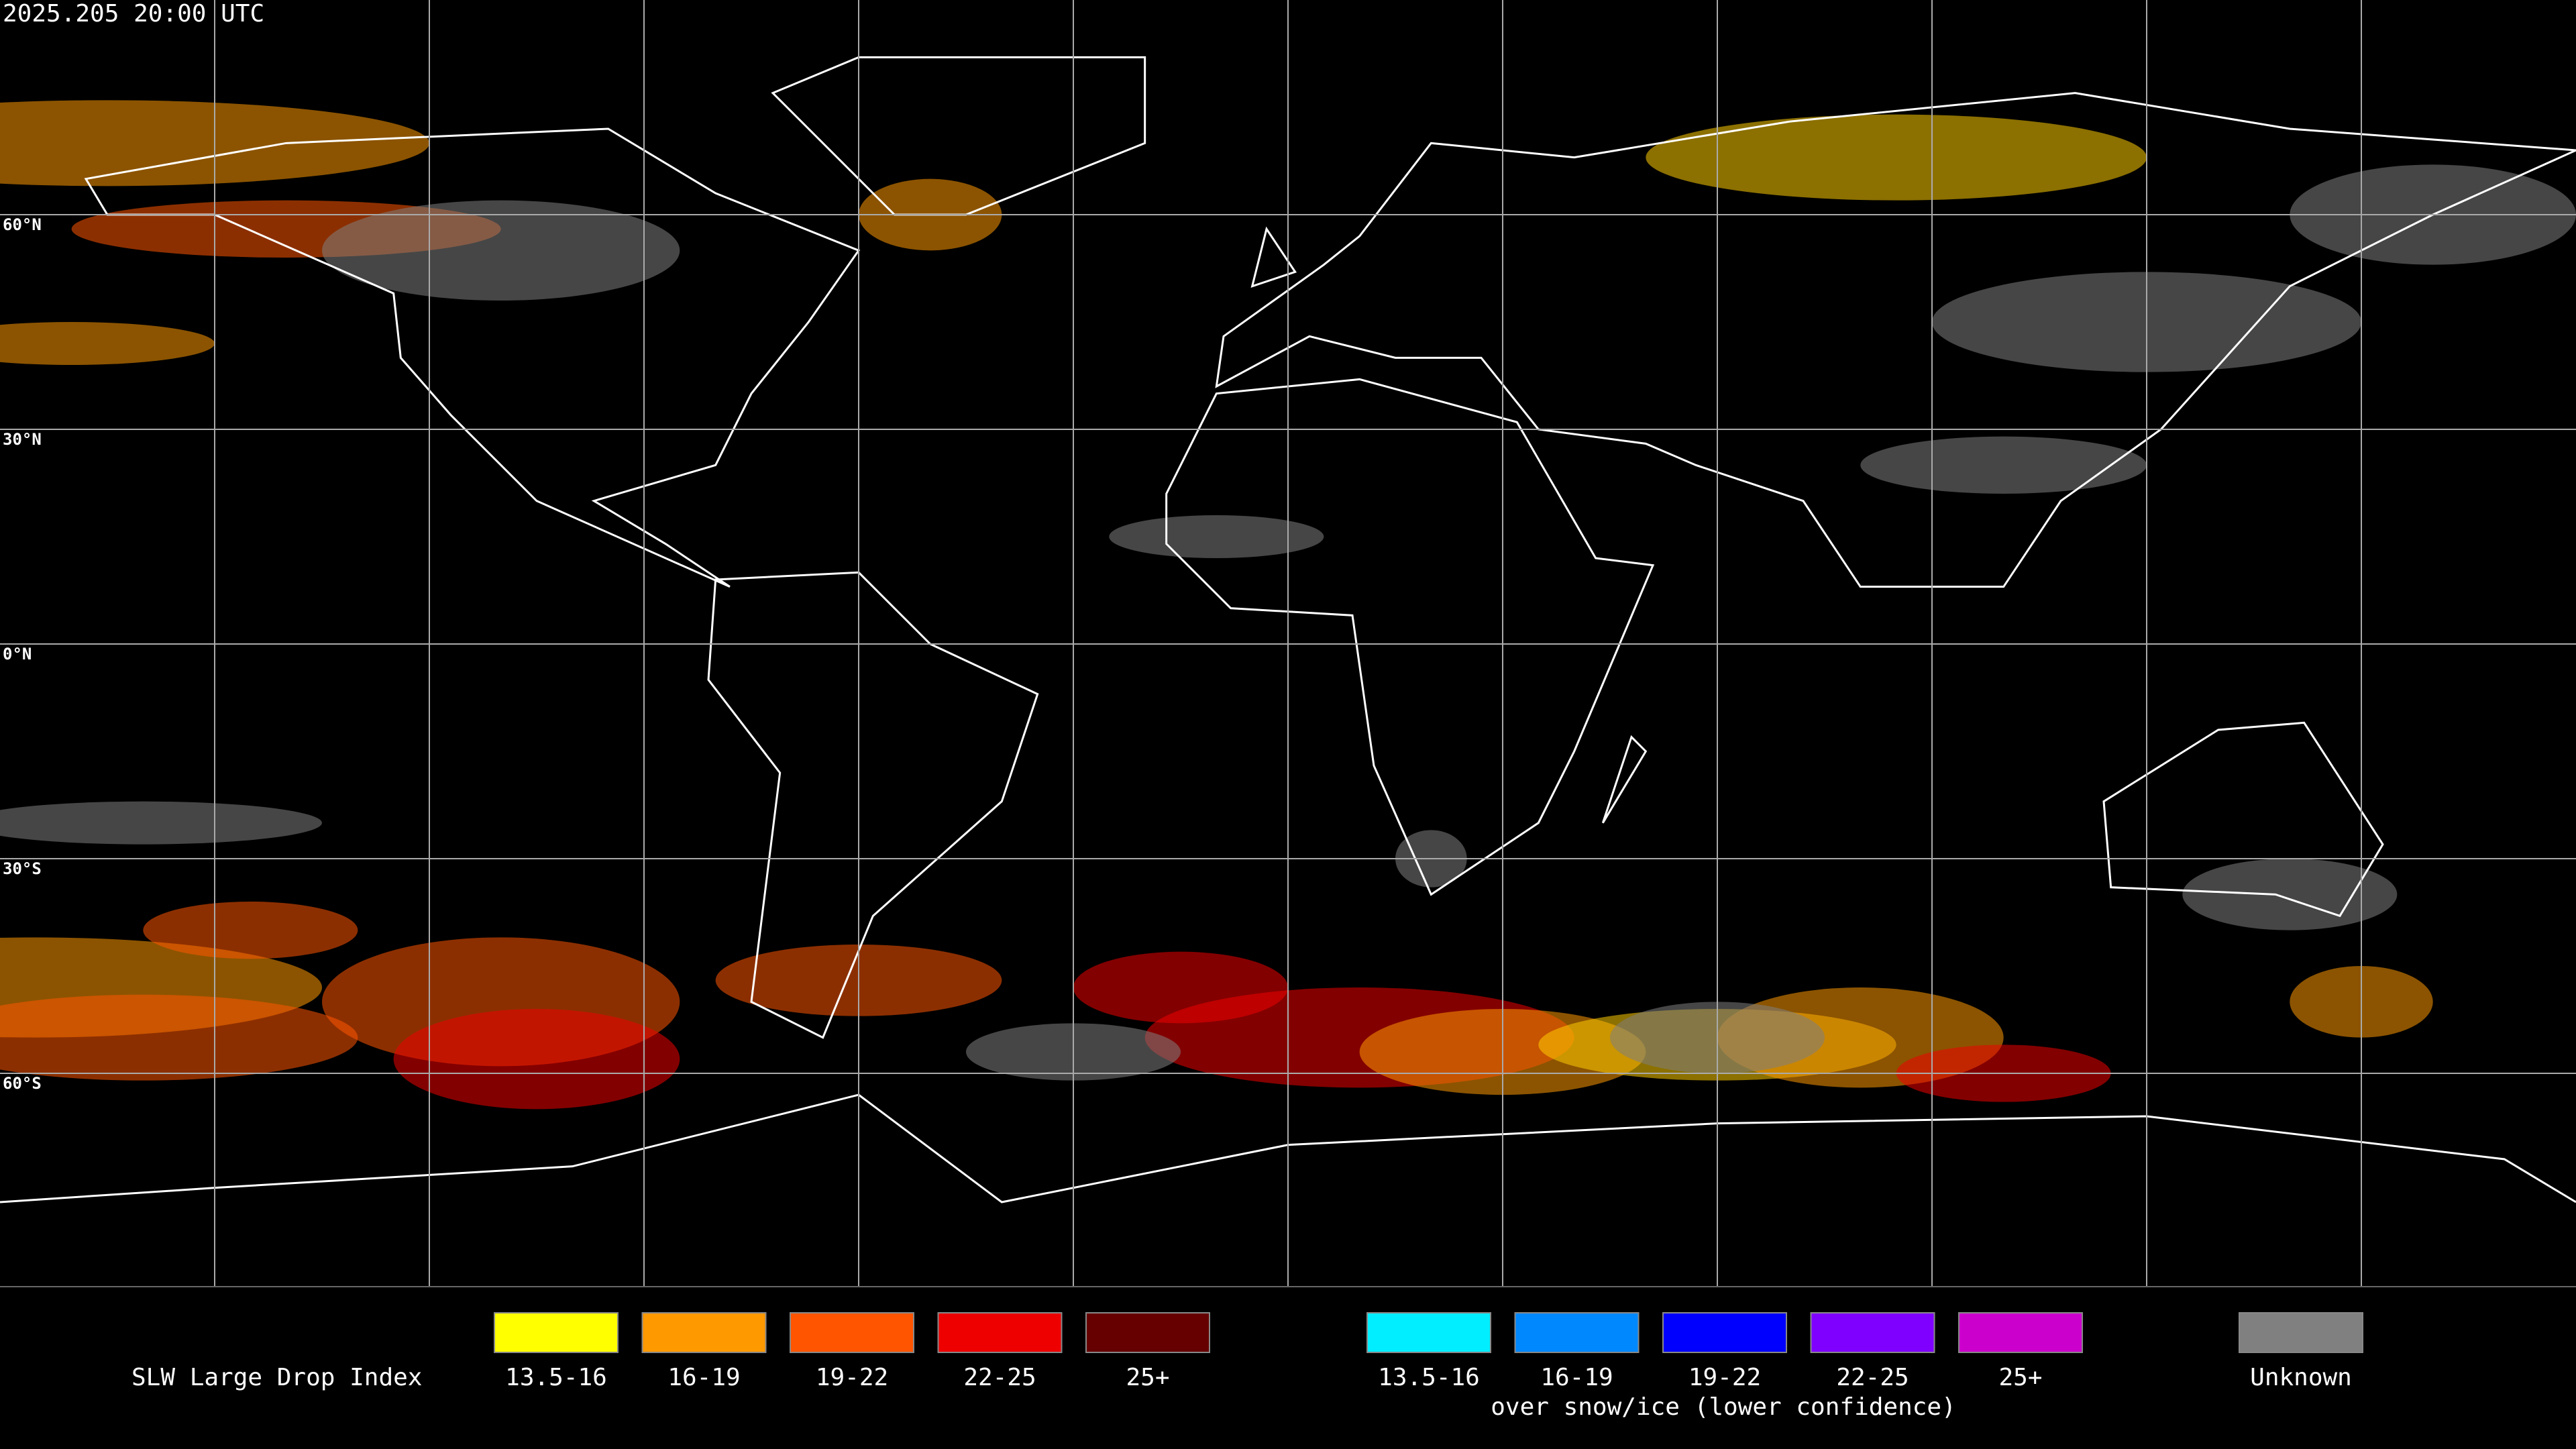 Image resolution: width=2576 pixels, height=1449 pixels. I want to click on lat-label: 30°S, so click(22, 868).